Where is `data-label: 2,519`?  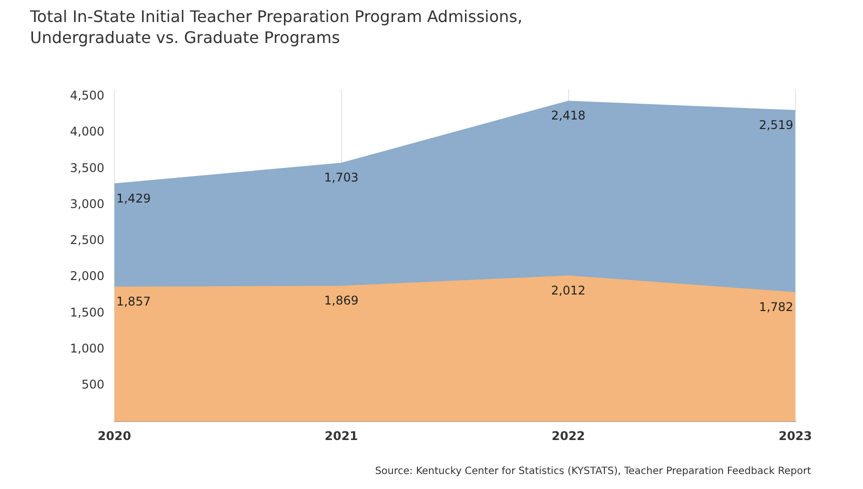
data-label: 2,519 is located at coordinates (776, 125).